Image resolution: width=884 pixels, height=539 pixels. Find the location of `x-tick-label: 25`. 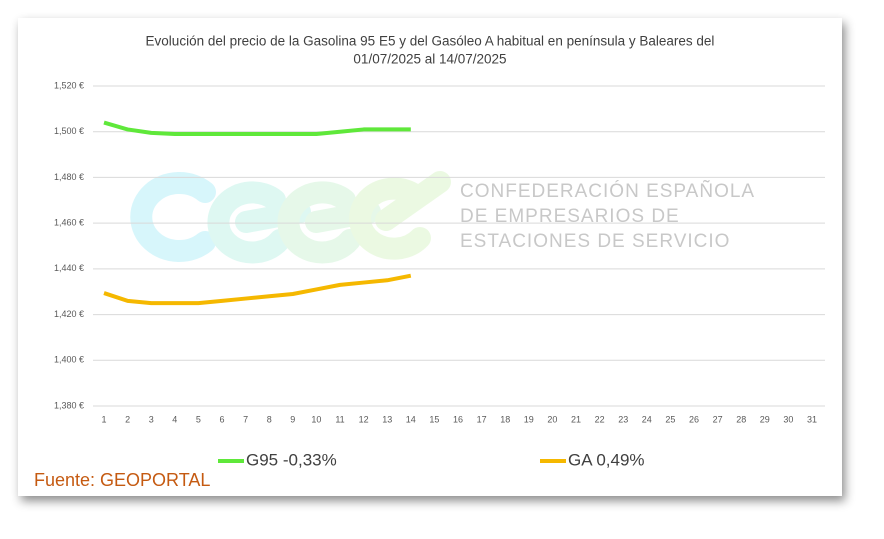

x-tick-label: 25 is located at coordinates (670, 419).